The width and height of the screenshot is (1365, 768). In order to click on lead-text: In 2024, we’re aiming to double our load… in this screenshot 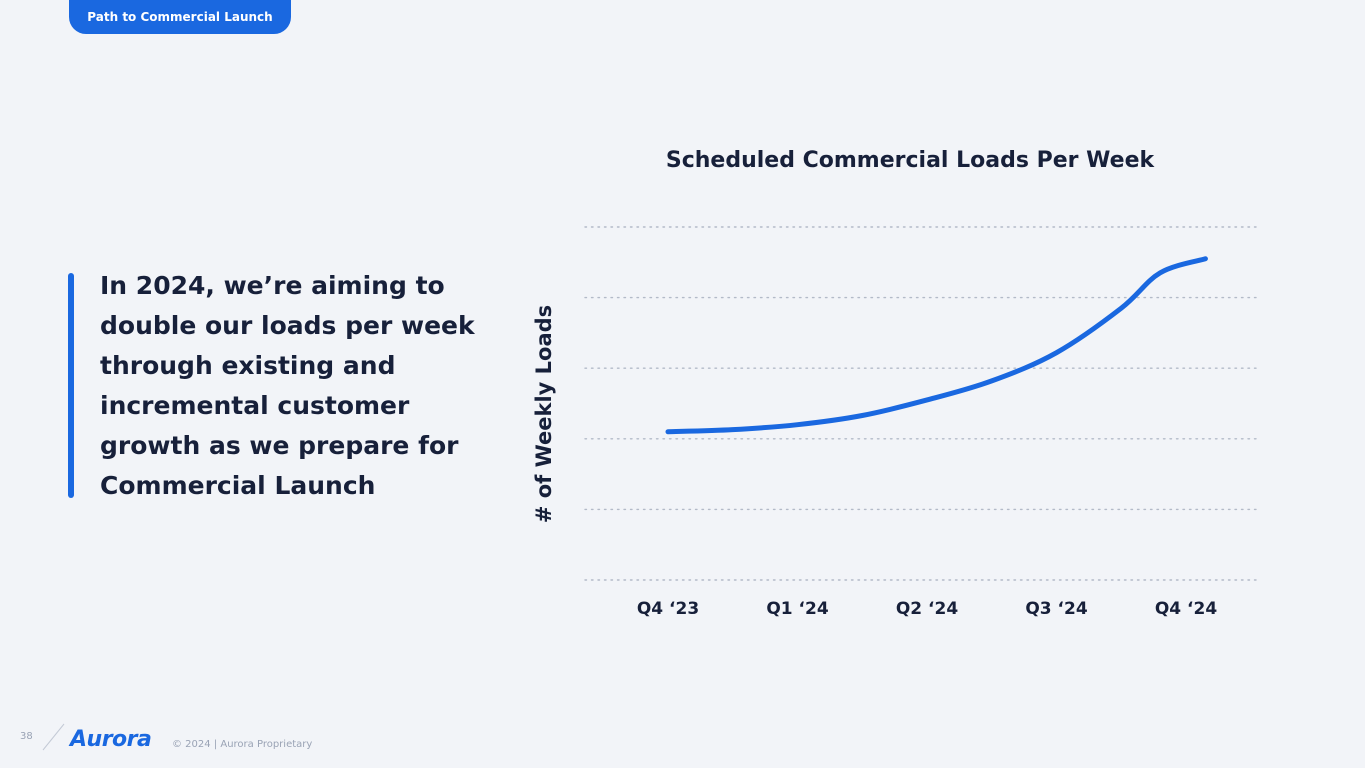, I will do `click(287, 385)`.